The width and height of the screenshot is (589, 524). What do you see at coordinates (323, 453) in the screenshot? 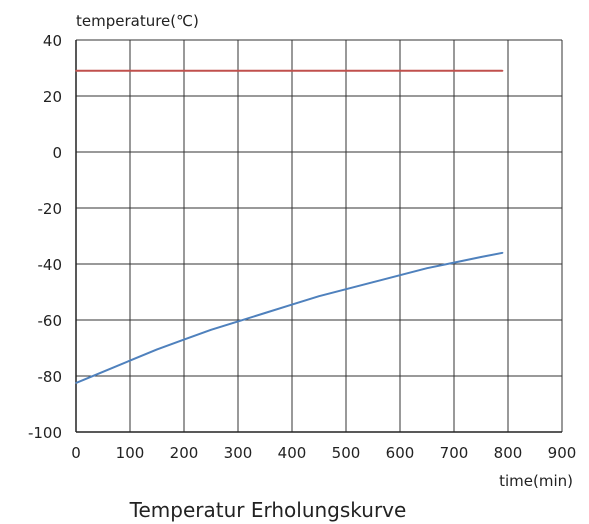
I see `x-tick-labels: 0 100 200 300 400 500 600 700 800 900` at bounding box center [323, 453].